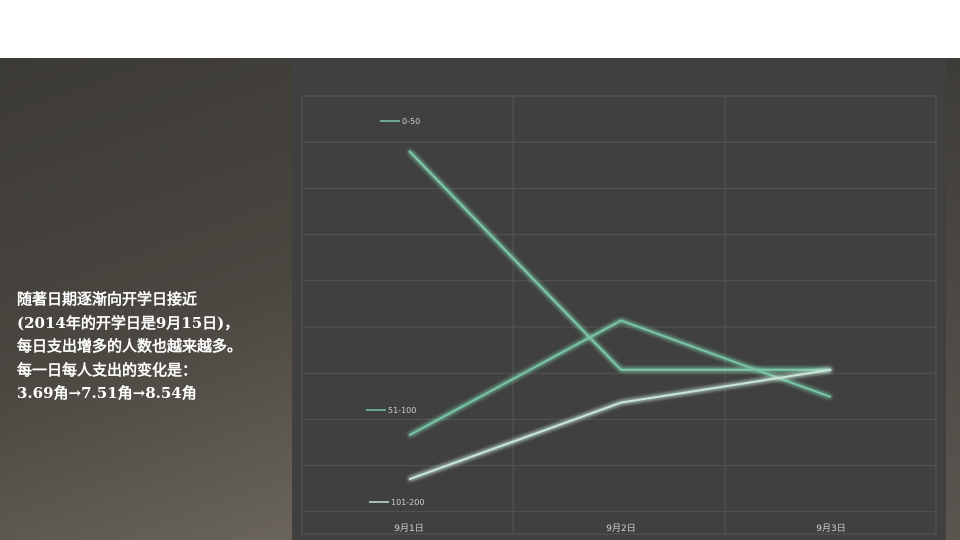 The image size is (960, 540). Describe the element at coordinates (408, 528) in the screenshot. I see `x-tick-label-1: 9月1日` at that location.